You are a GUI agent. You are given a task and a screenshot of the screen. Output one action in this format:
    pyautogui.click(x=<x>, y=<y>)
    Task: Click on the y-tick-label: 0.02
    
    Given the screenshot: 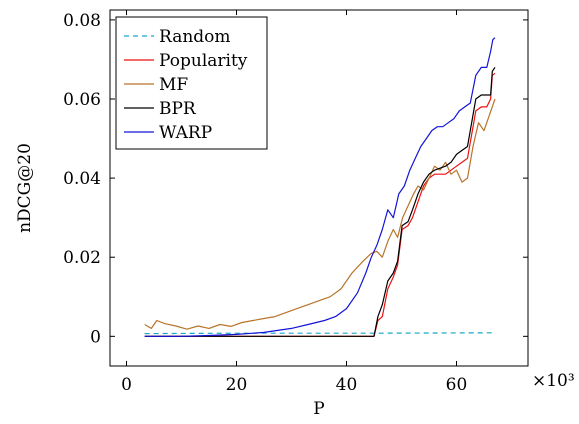 What is the action you would take?
    pyautogui.click(x=82, y=258)
    